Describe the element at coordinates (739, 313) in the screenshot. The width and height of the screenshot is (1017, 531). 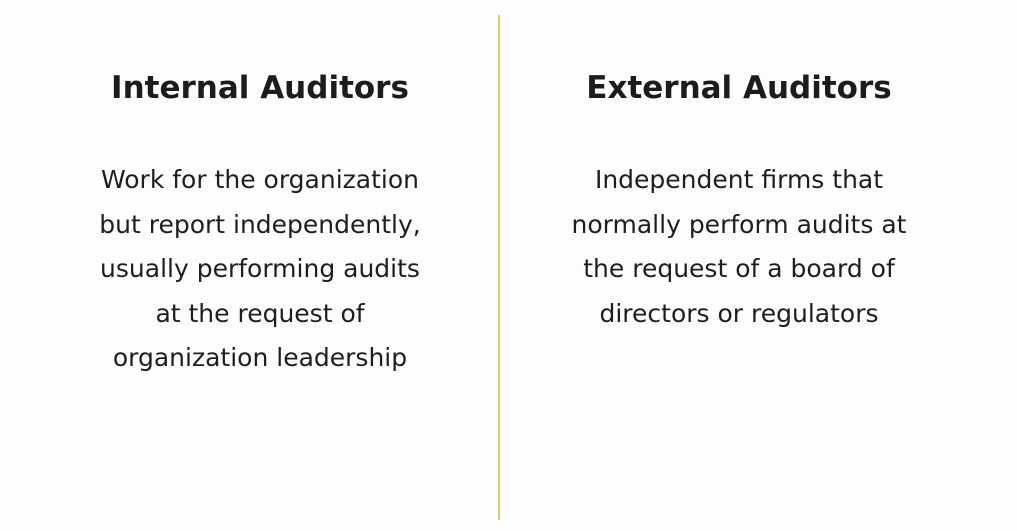
I see `description-line: directors or regulators` at that location.